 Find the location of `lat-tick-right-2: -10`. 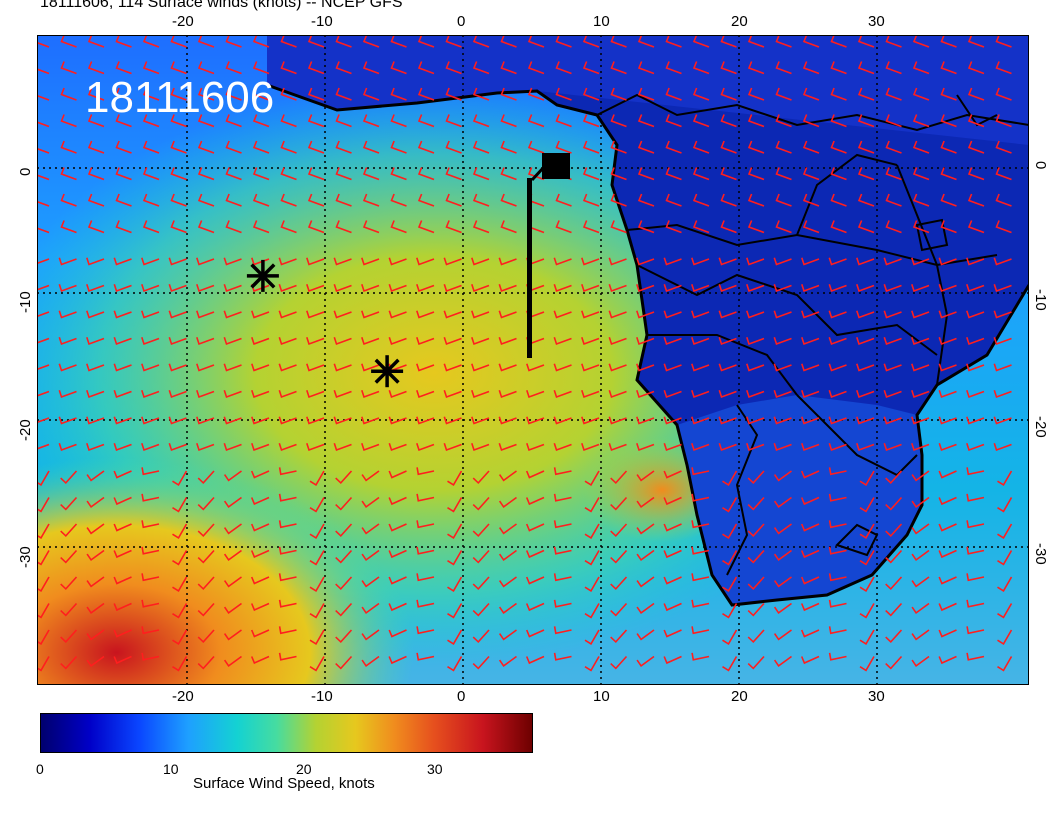

lat-tick-right-2: -10 is located at coordinates (1040, 300).